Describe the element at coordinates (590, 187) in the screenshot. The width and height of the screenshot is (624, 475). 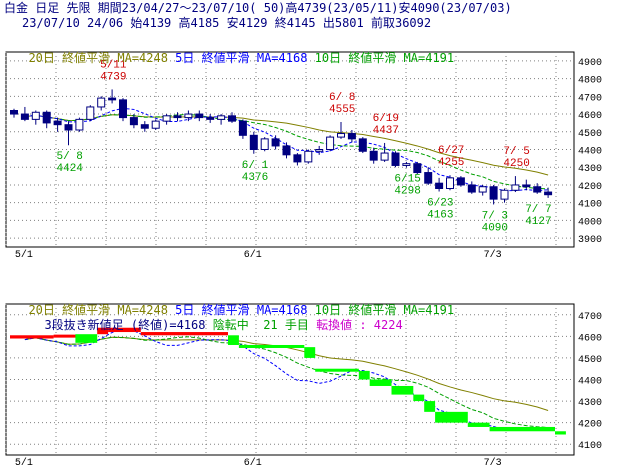
I see `y-tick-label: 4200` at that location.